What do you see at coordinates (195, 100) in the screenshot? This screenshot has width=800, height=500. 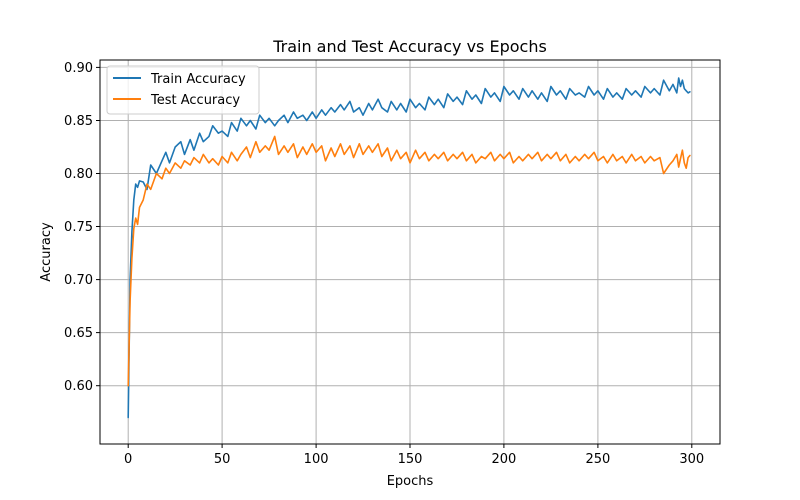 I see `legend-label-test: Test Accuracy` at bounding box center [195, 100].